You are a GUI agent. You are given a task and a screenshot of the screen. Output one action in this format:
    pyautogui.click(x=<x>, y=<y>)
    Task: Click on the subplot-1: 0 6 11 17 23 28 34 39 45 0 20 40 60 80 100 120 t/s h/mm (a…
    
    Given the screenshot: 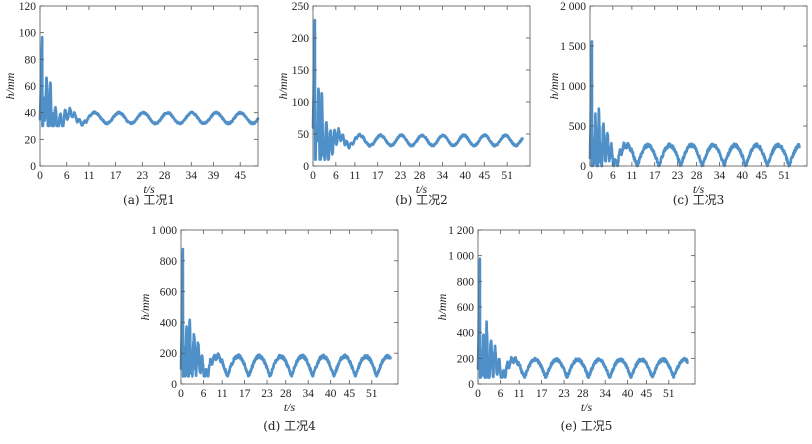 What is the action you would take?
    pyautogui.click(x=131, y=104)
    